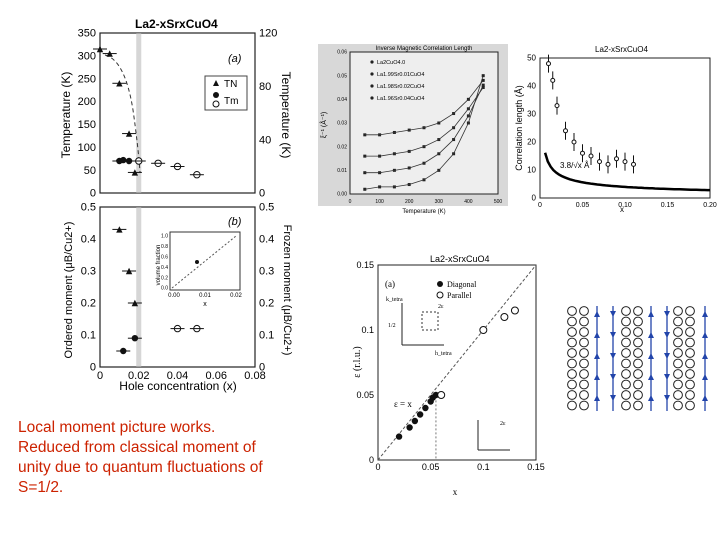  What do you see at coordinates (591, 114) in the screenshot?
I see `panel-corr-marks` at bounding box center [591, 114].